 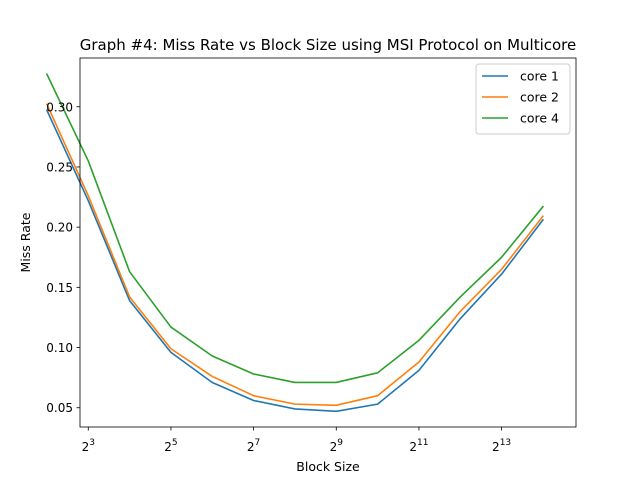 What do you see at coordinates (59, 228) in the screenshot?
I see `y-tick-label: 0.20` at bounding box center [59, 228].